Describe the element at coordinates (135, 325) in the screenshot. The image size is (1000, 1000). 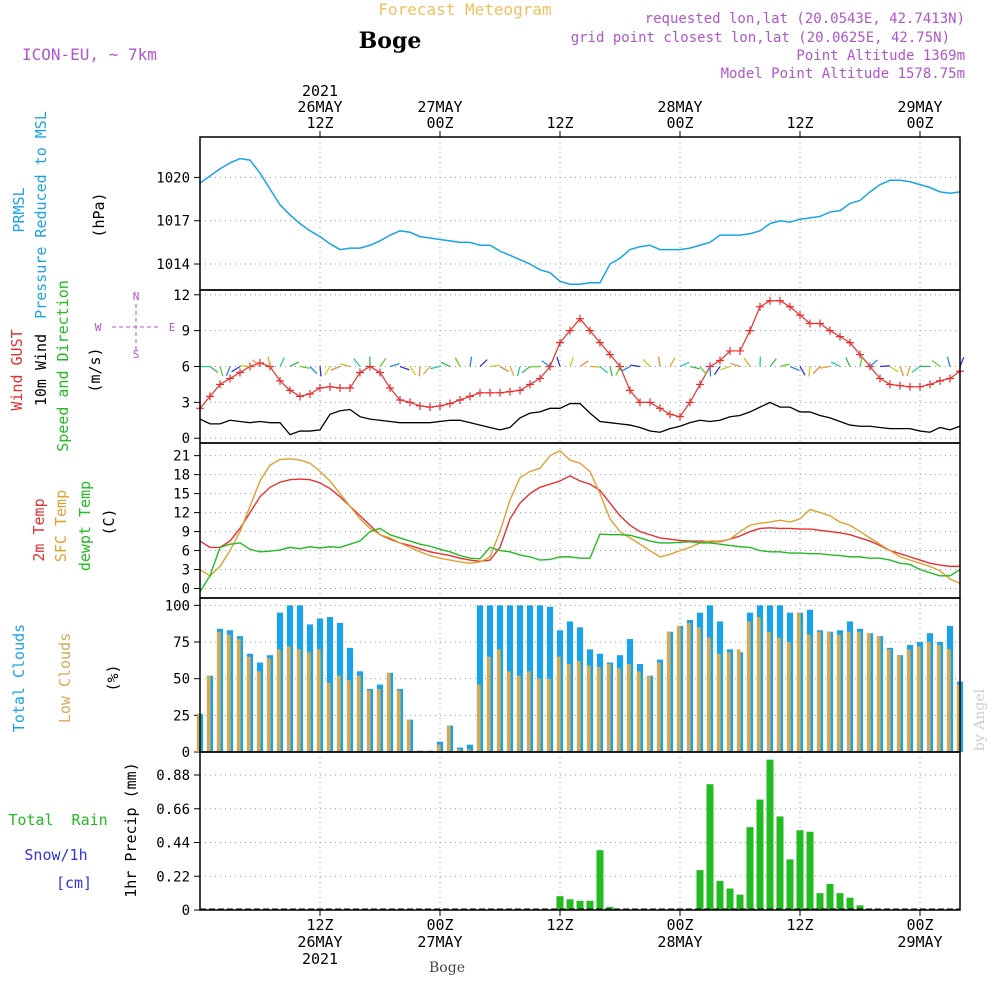
I see `wind-compass: N S W E` at that location.